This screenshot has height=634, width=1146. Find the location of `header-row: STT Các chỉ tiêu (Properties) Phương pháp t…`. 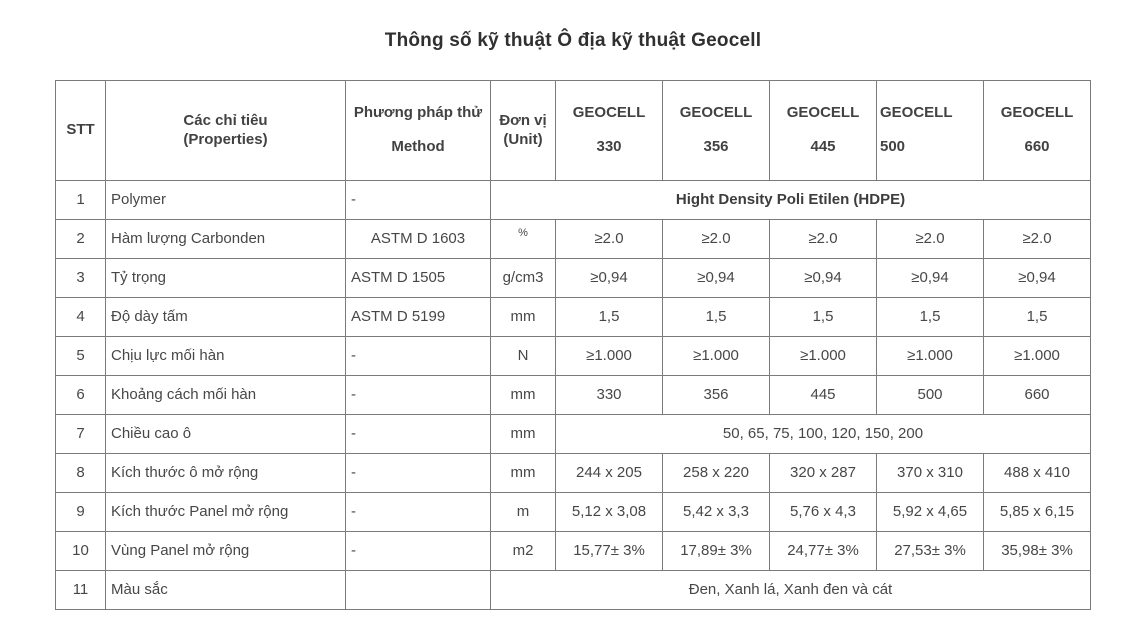

header-row: STT Các chỉ tiêu (Properties) Phương pháp t… is located at coordinates (573, 130).